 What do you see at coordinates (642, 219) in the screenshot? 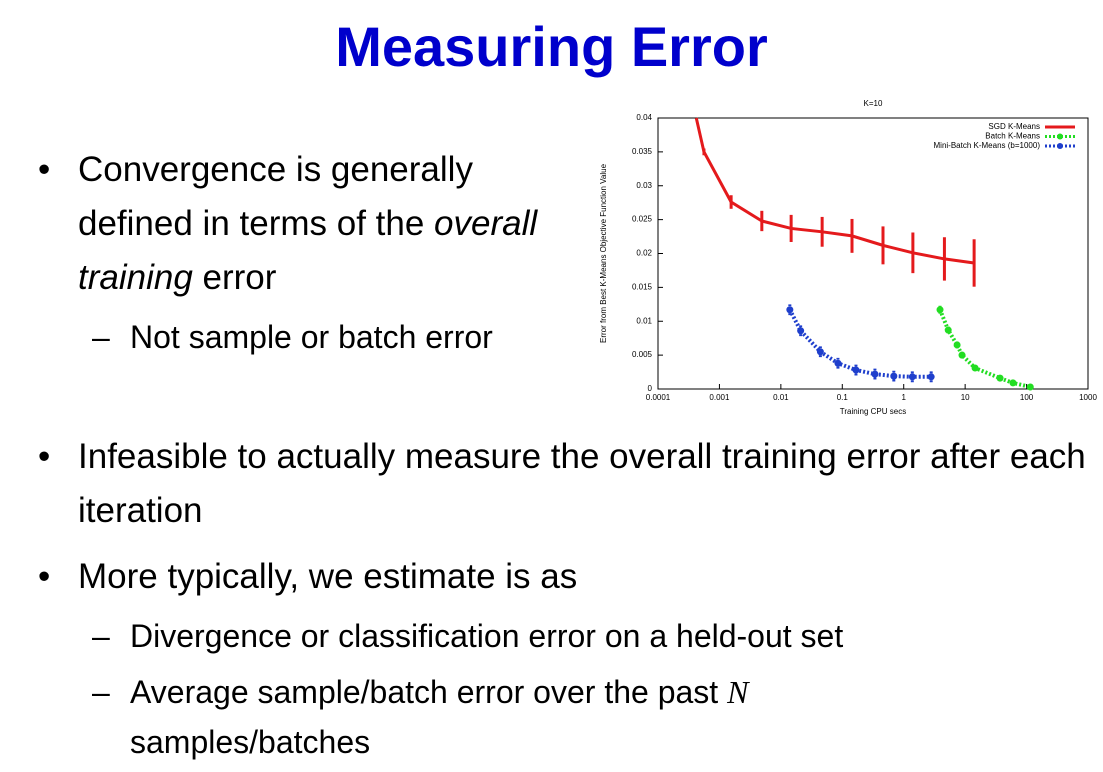
I see `y-tick-label: 0.025` at bounding box center [642, 219].